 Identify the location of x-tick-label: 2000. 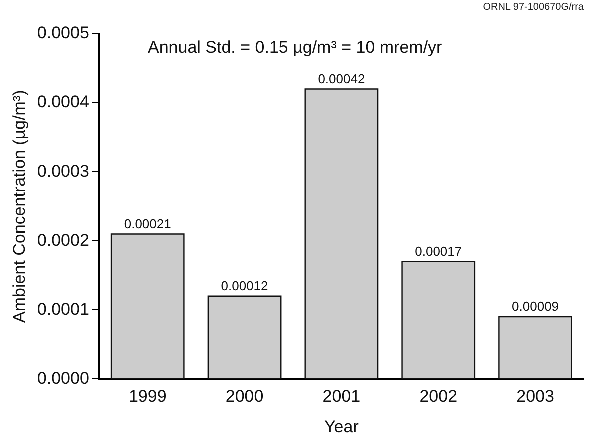
(245, 396).